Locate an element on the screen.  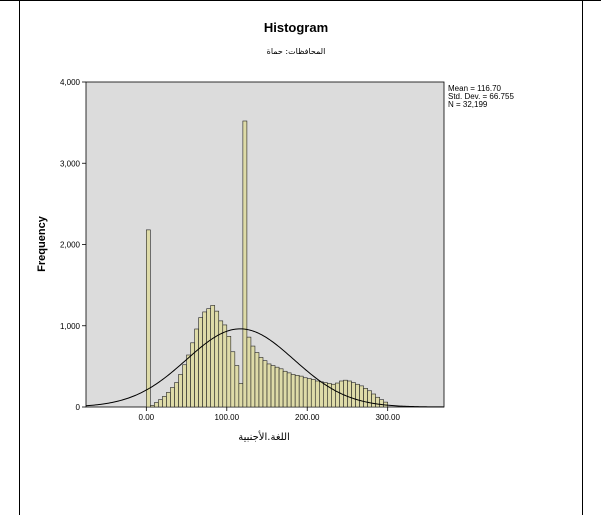
x-tick-label: 0.00 is located at coordinates (147, 417).